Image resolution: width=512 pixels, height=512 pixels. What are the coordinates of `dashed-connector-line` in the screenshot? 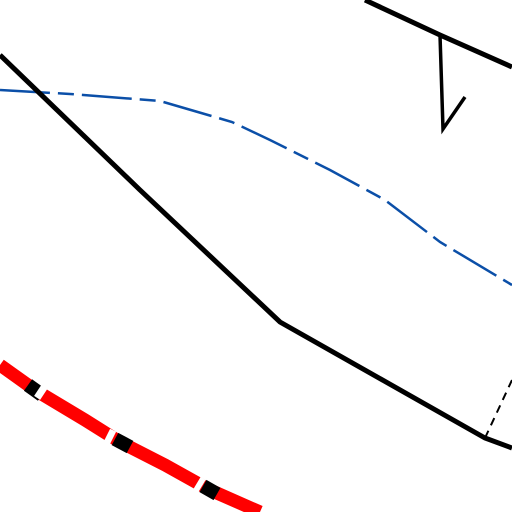 It's located at (498, 409).